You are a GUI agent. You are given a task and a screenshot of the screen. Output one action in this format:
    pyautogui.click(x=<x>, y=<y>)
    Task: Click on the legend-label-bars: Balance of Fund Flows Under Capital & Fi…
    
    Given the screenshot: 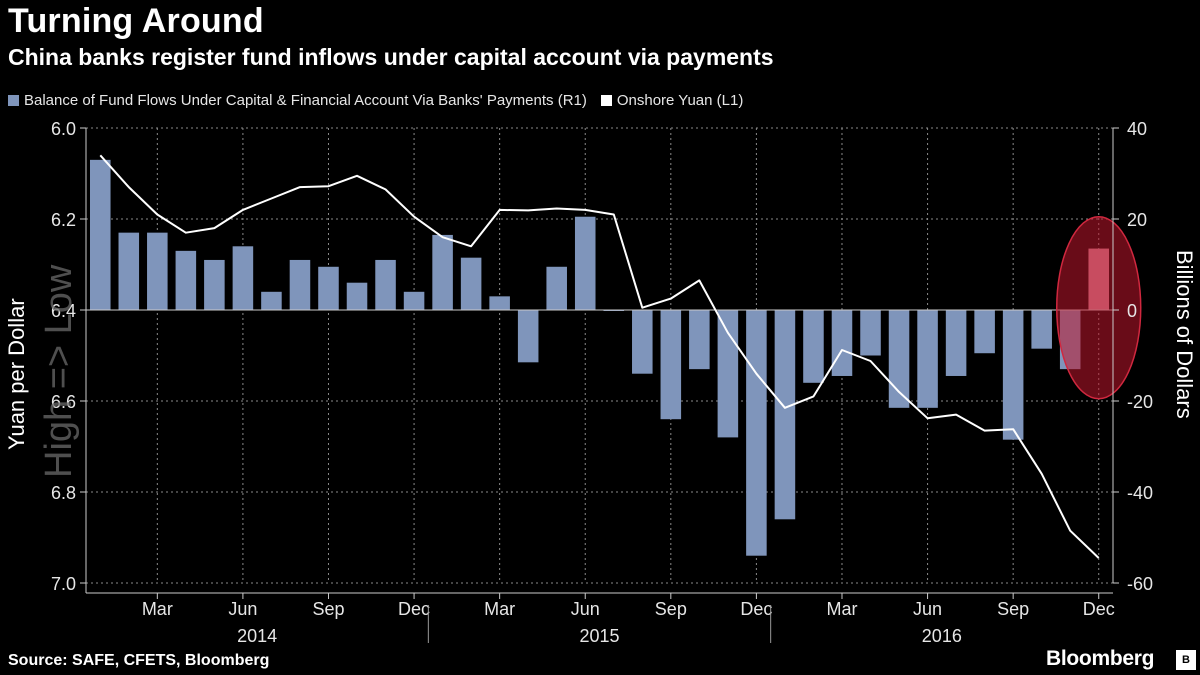 What is the action you would take?
    pyautogui.click(x=305, y=100)
    